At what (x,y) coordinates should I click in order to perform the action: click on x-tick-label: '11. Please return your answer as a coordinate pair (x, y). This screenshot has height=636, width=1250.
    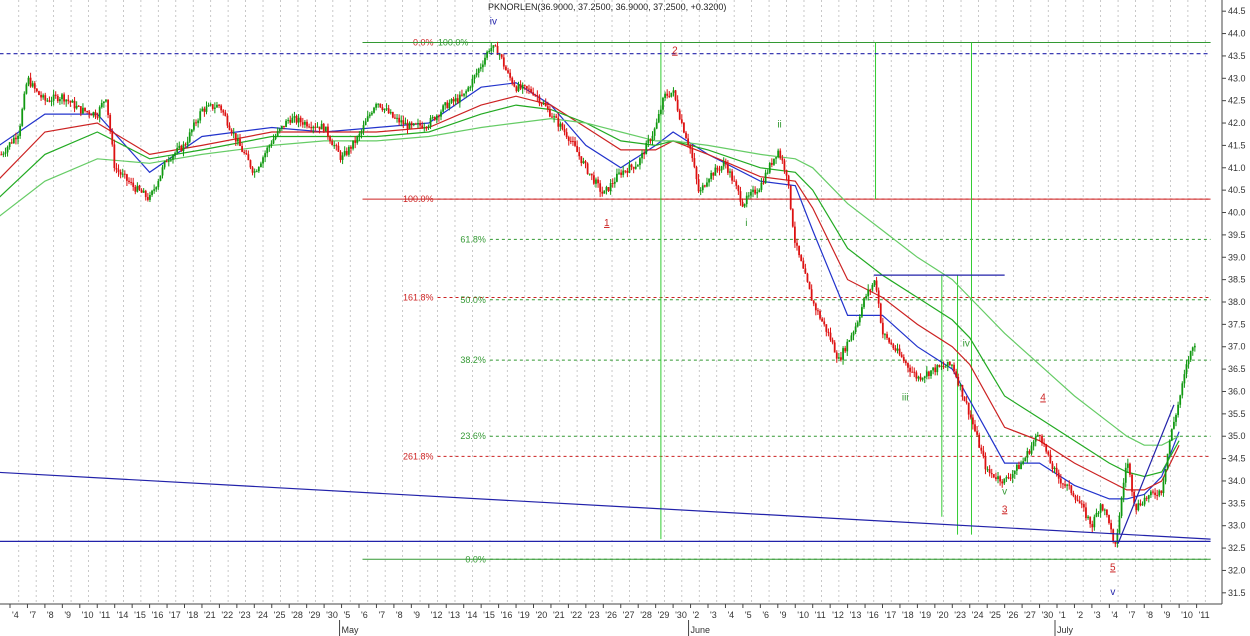
    Looking at the image, I should click on (820, 615).